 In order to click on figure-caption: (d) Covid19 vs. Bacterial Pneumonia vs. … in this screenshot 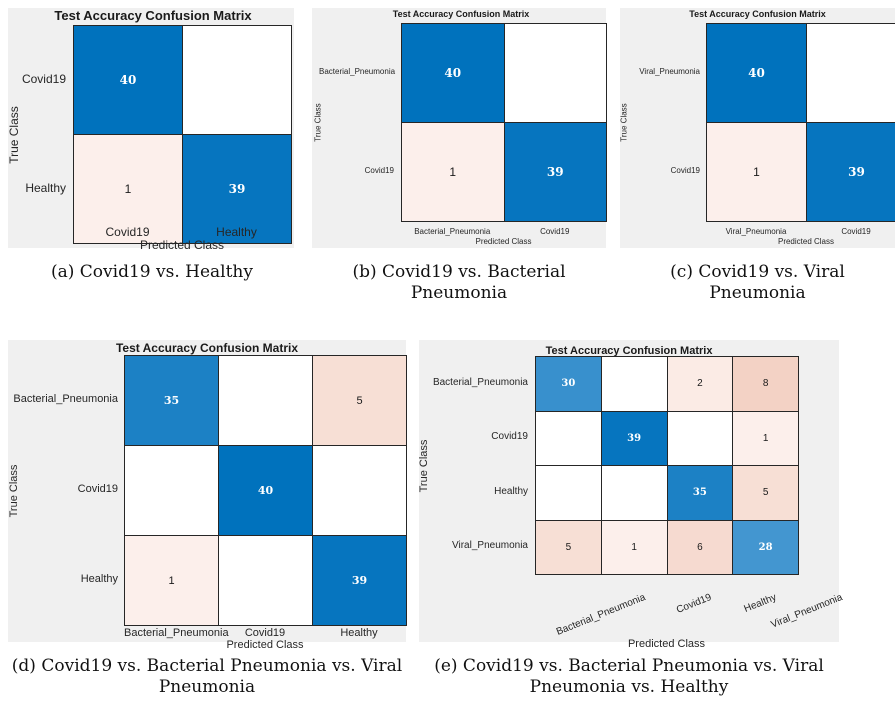, I will do `click(207, 677)`.